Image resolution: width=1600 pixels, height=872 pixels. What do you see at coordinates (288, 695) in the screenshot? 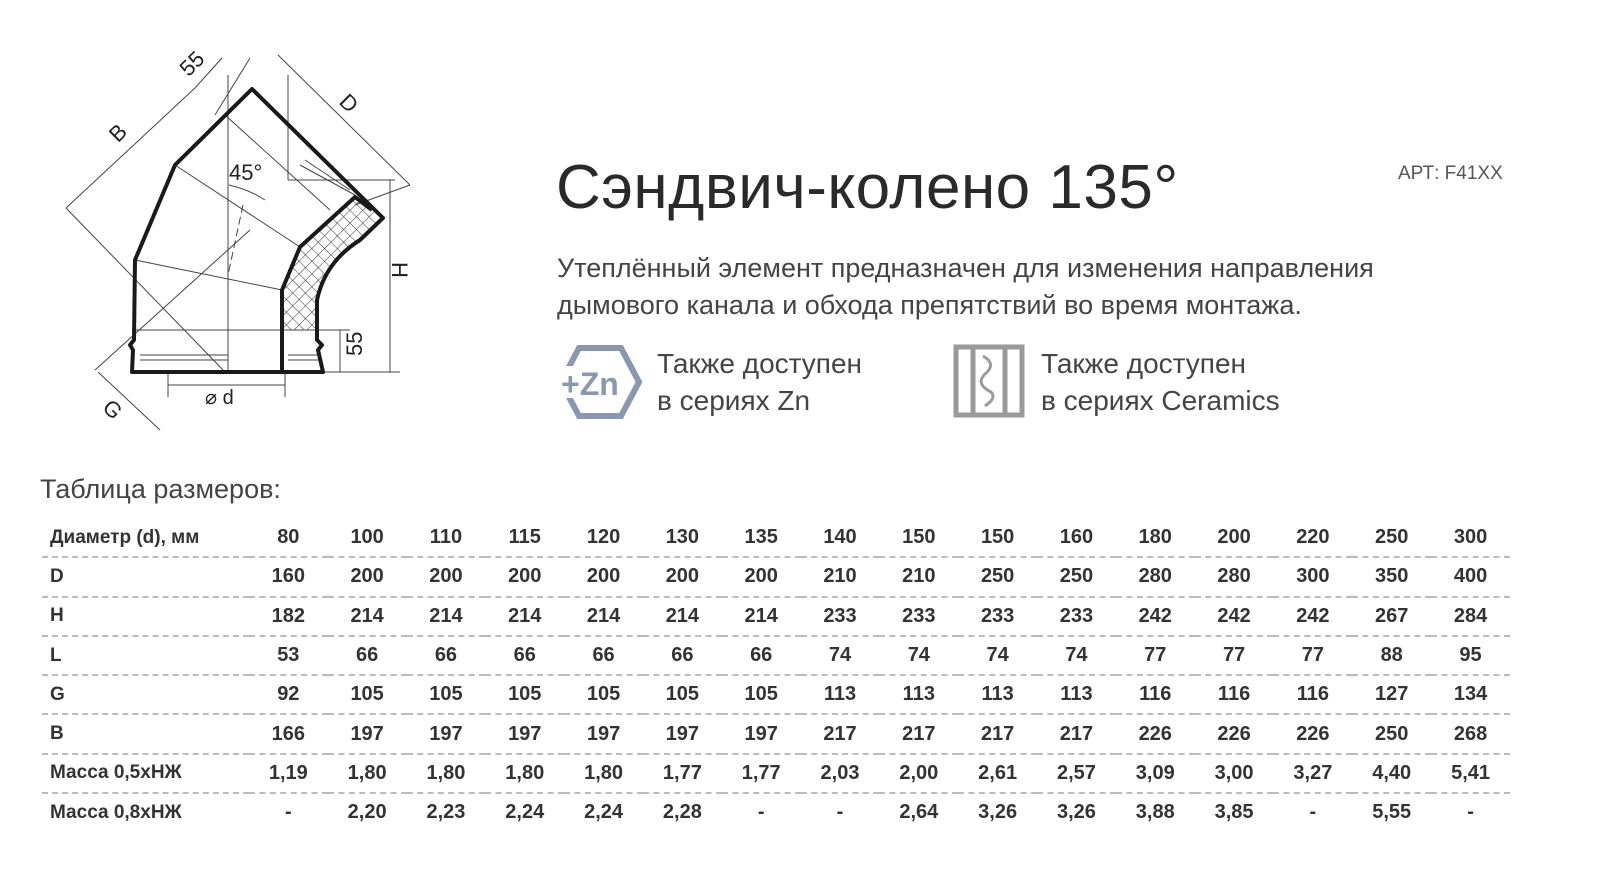
I see `table-cell: 92` at bounding box center [288, 695].